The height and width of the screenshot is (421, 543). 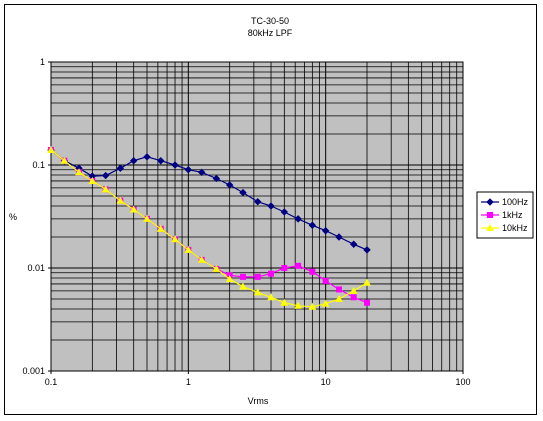 What do you see at coordinates (51, 382) in the screenshot?
I see `x-tick-label: 0.1` at bounding box center [51, 382].